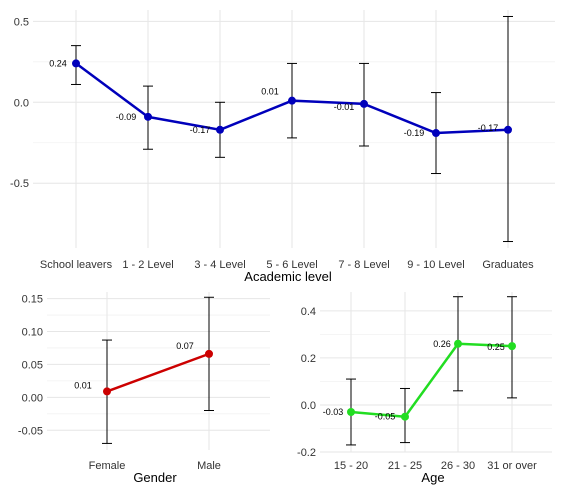 Image resolution: width=561 pixels, height=488 pixels. I want to click on x-axis-title: Academic level, so click(288, 276).